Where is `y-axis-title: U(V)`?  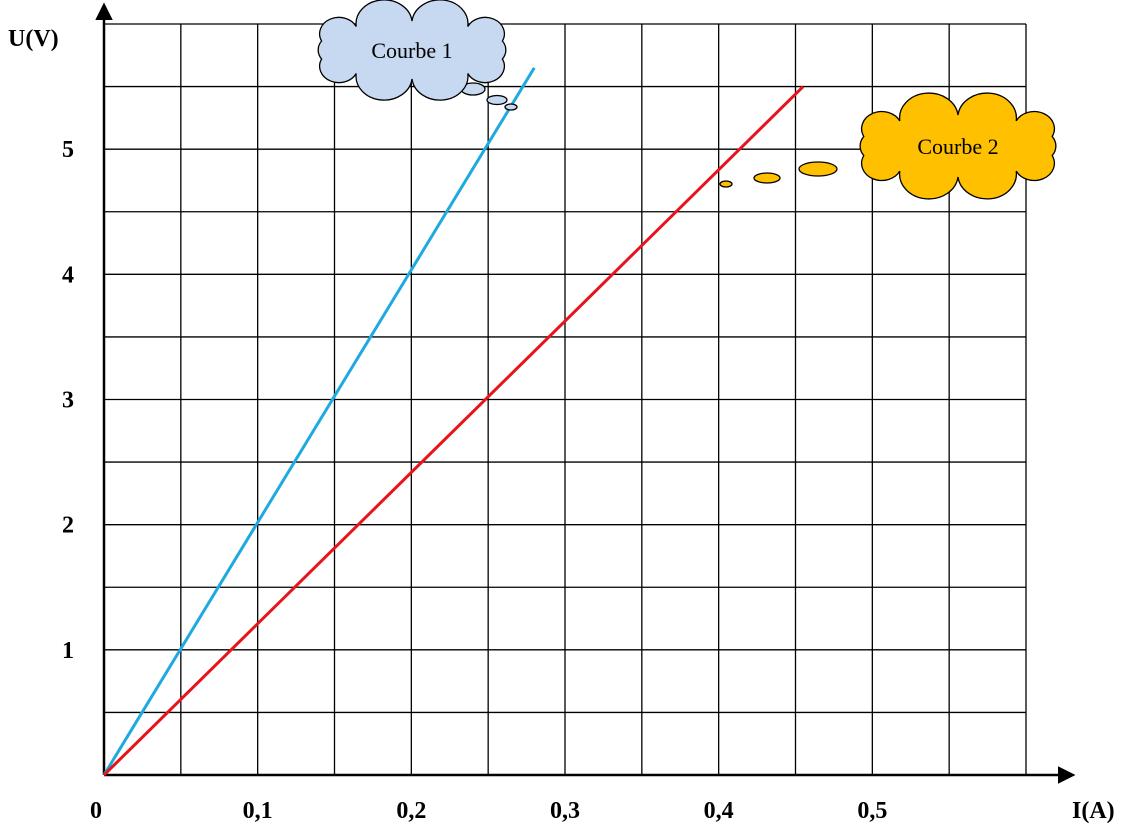
y-axis-title: U(V) is located at coordinates (33, 39).